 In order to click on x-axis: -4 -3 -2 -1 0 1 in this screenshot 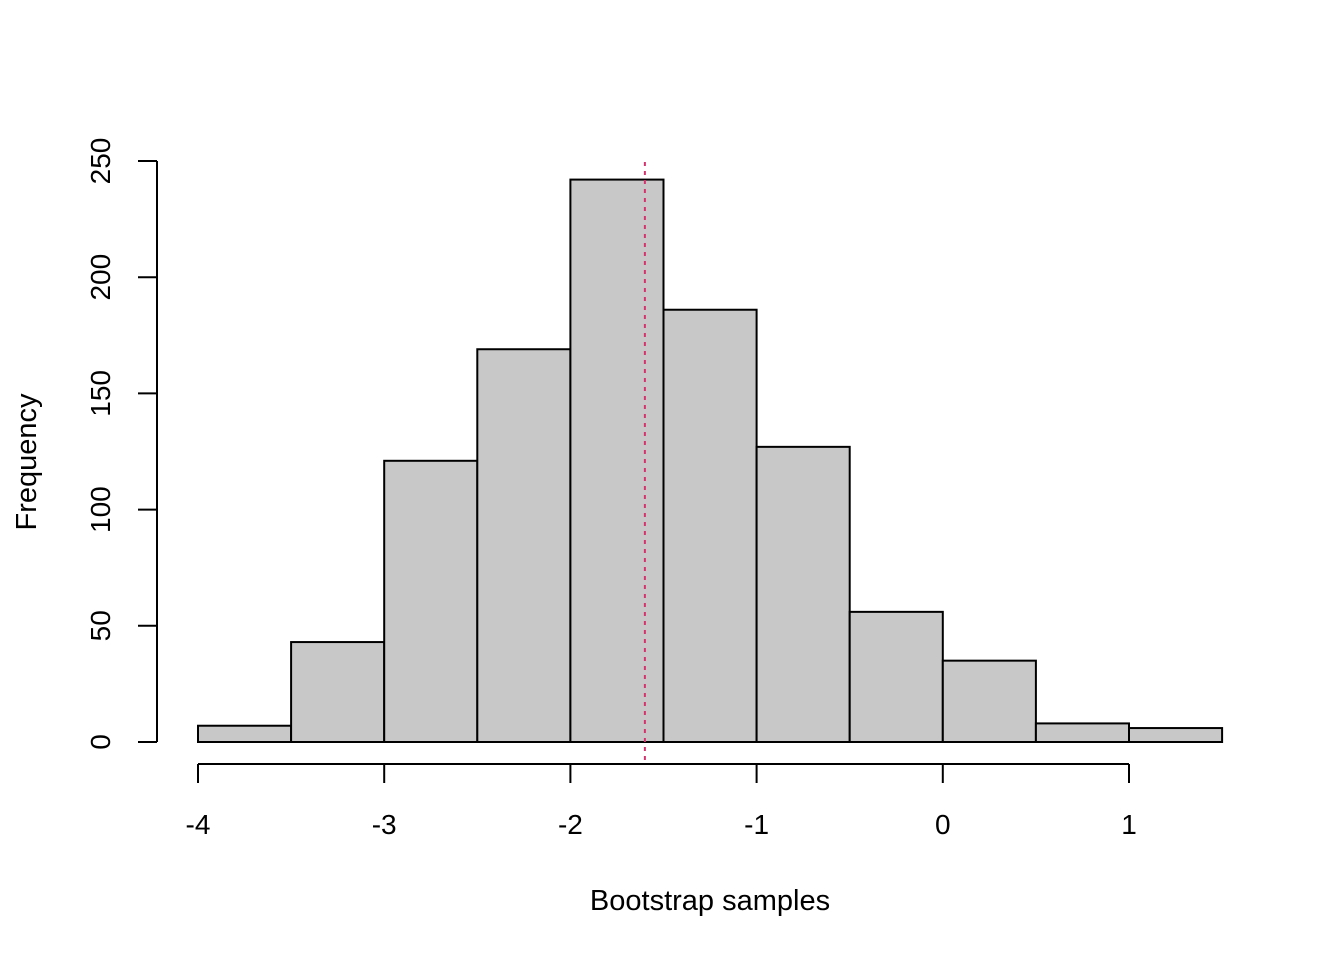, I will do `click(661, 801)`.